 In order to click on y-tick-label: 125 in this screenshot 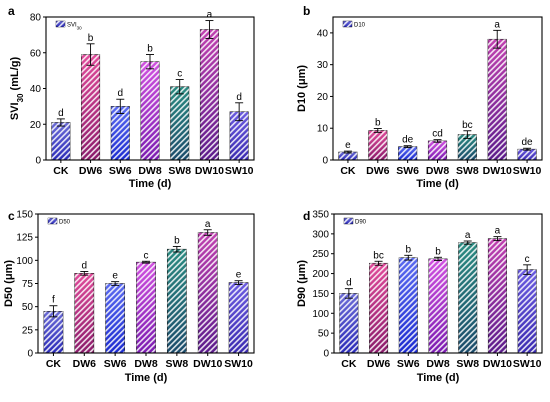, I will do `click(24, 238)`.